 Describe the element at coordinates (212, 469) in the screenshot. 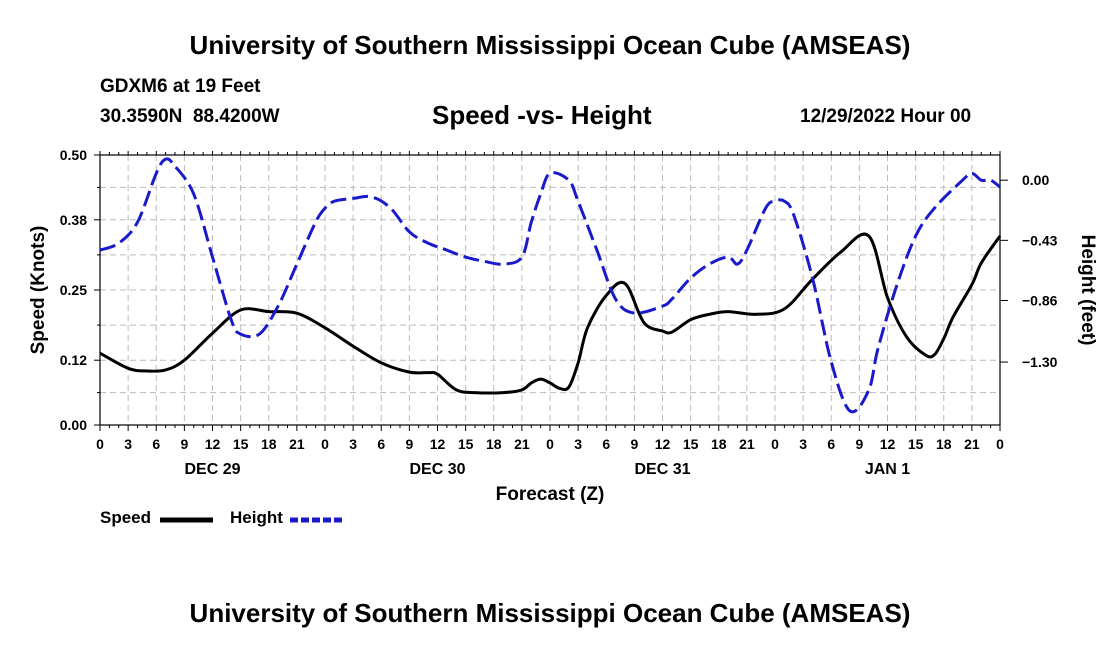

I see `date-label: DEC 29` at that location.